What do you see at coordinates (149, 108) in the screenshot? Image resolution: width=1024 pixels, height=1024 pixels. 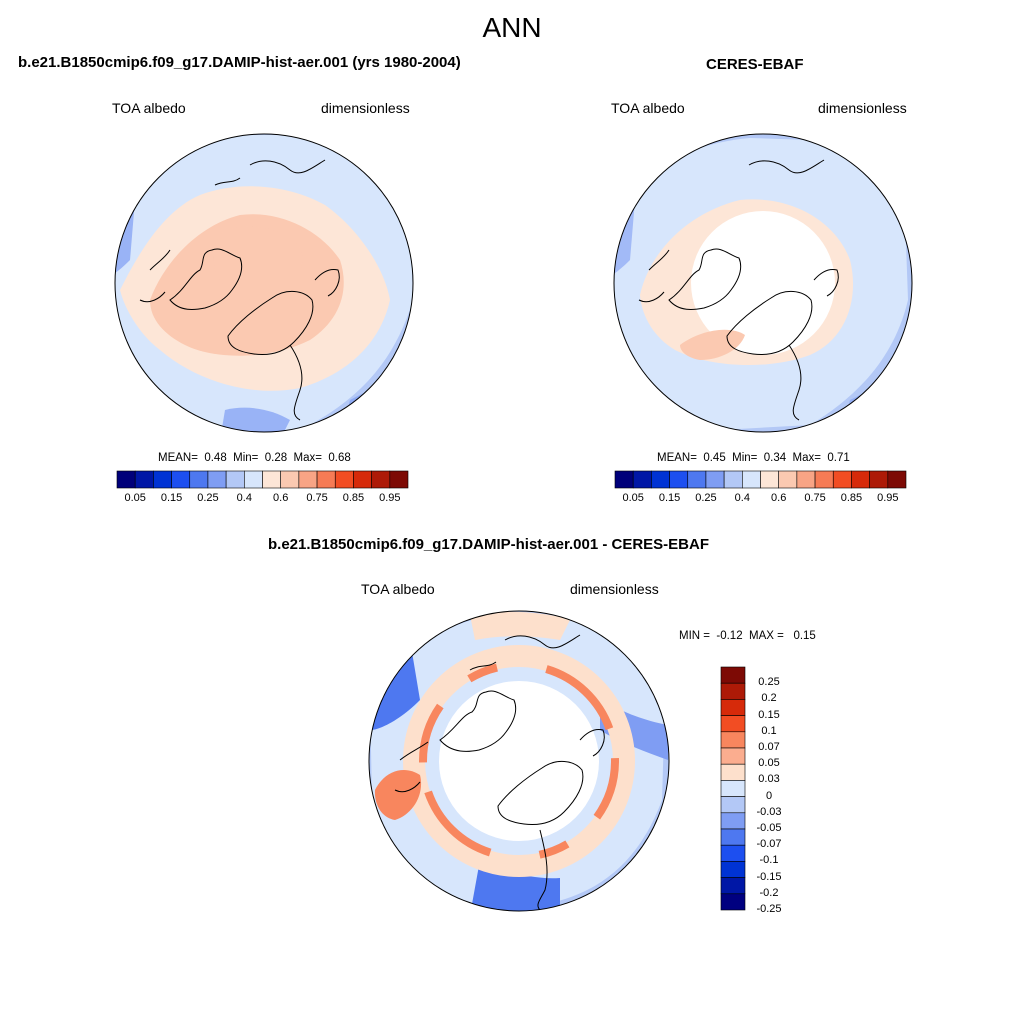 I see `variable-label-model: TOA albedo` at bounding box center [149, 108].